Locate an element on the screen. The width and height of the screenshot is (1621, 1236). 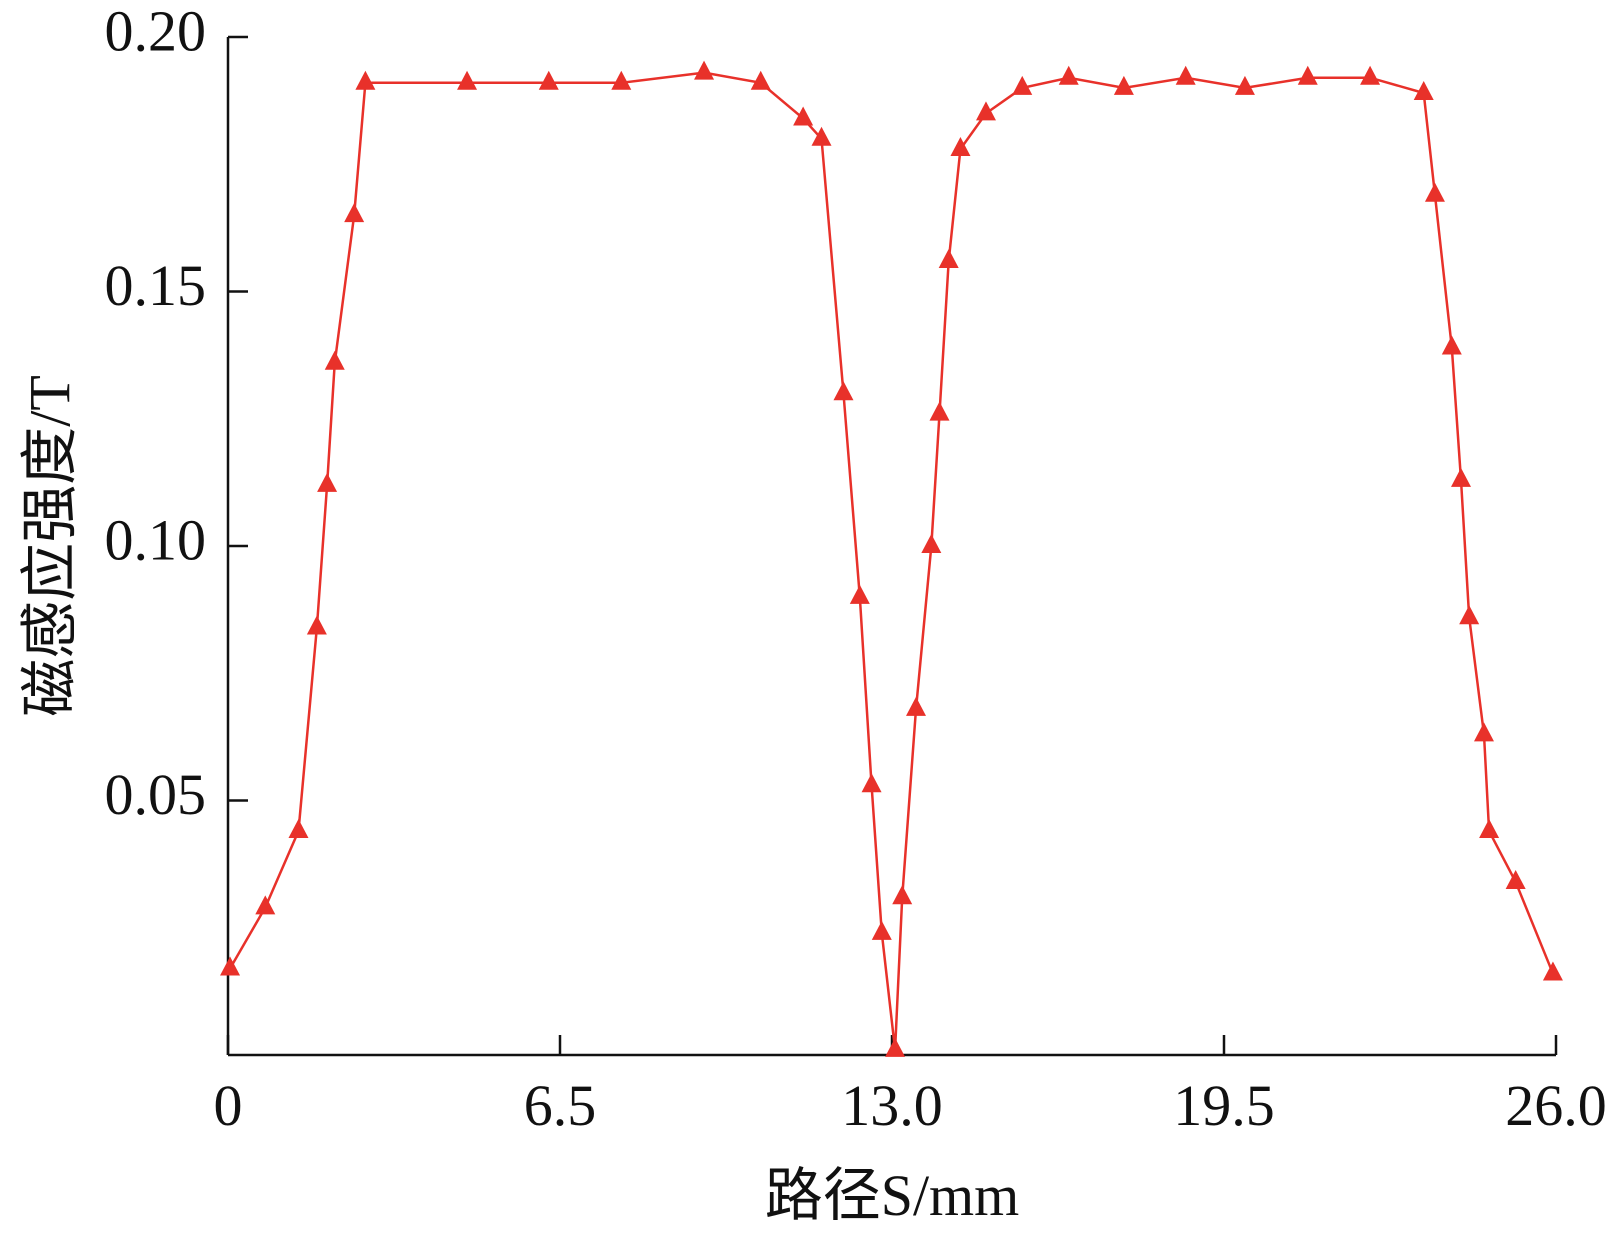
y-tick-label: 0.10 is located at coordinates (156, 539).